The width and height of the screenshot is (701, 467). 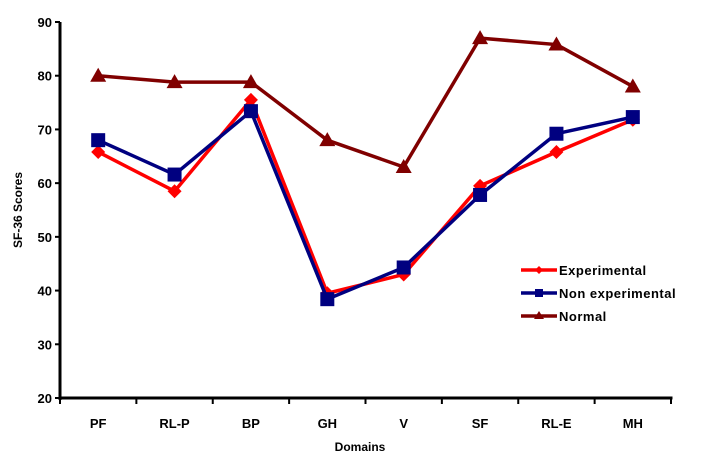 I want to click on y-tick-label: 40, so click(x=45, y=291).